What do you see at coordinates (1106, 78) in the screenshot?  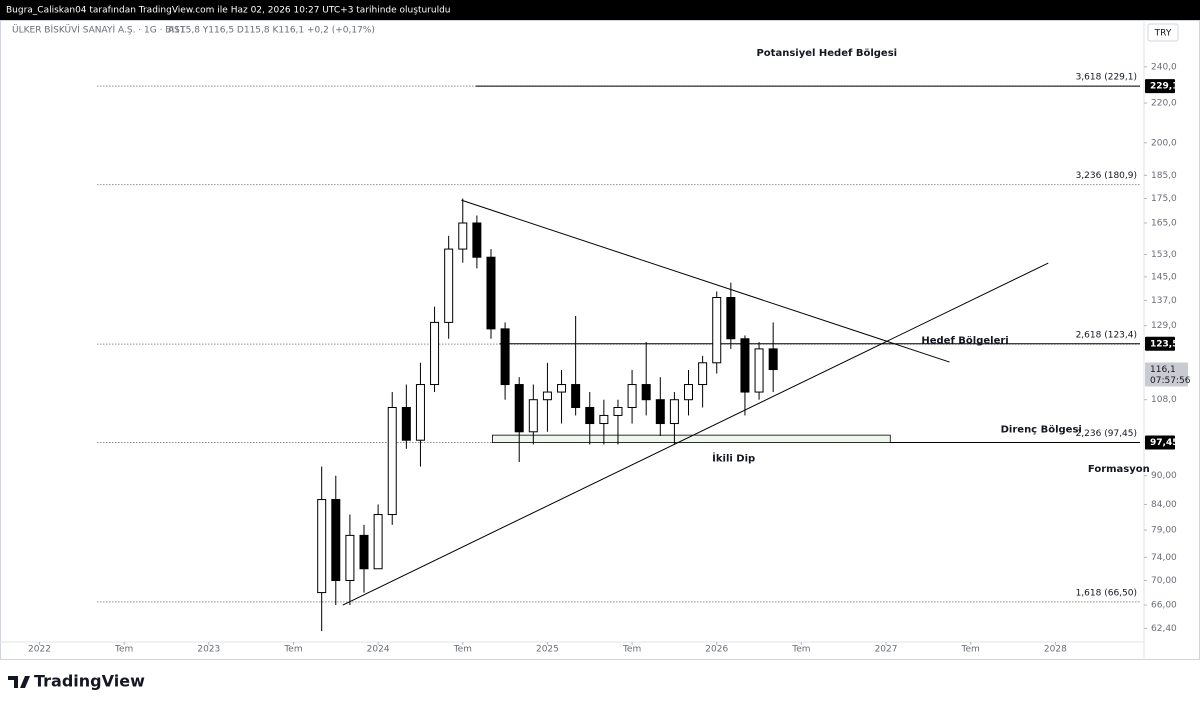 I see `fib-label: 3,618 (229,1)` at bounding box center [1106, 78].